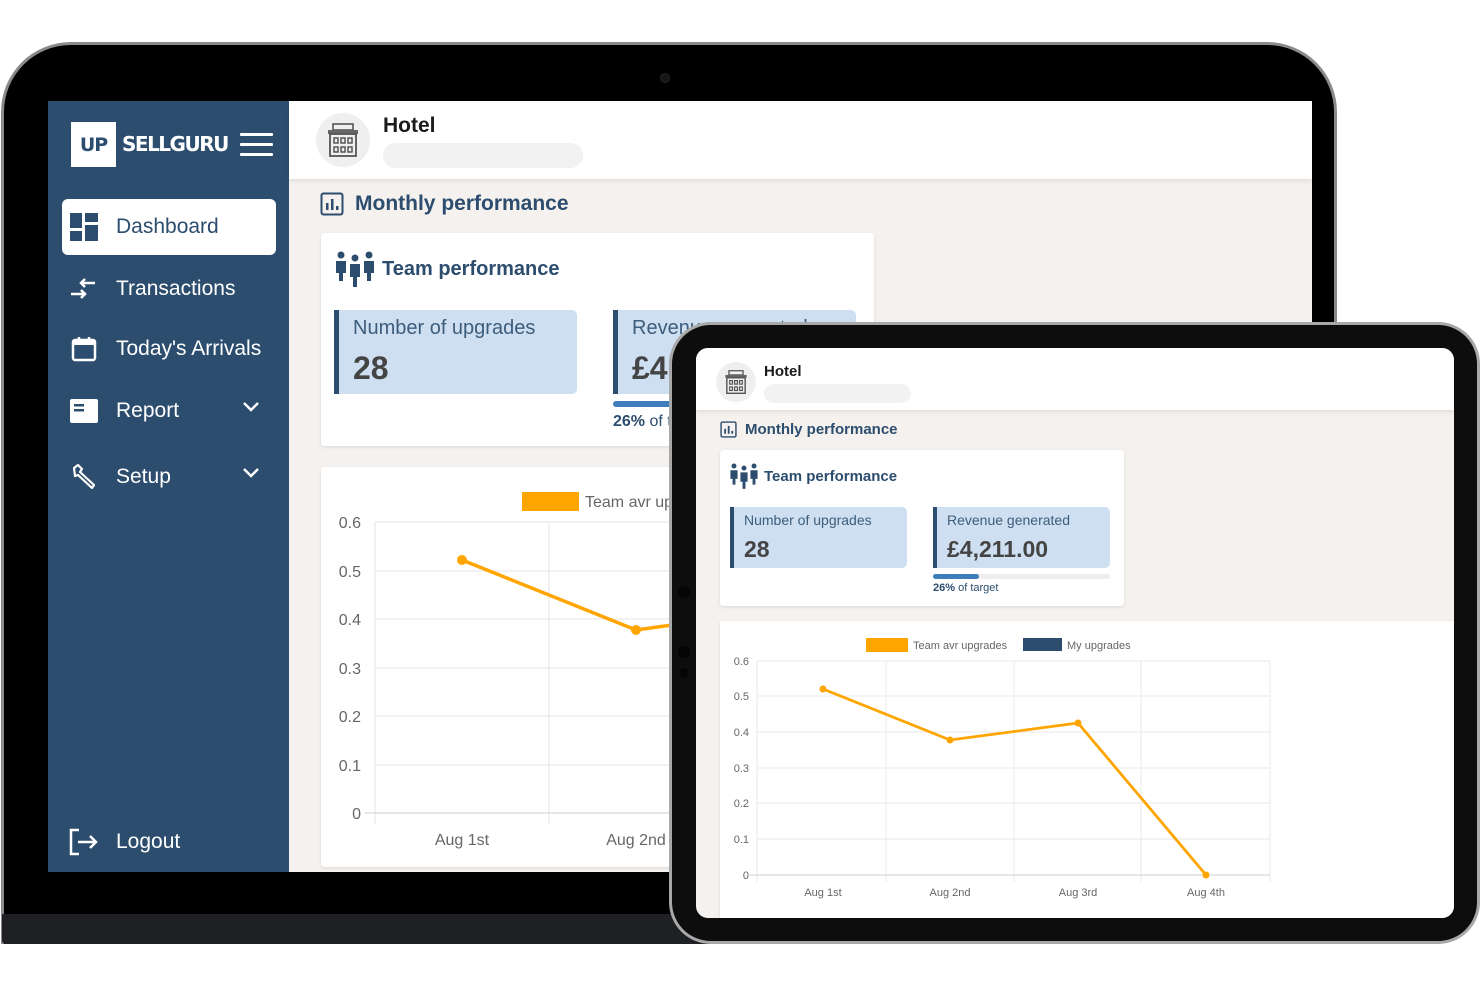 The height and width of the screenshot is (987, 1480). Describe the element at coordinates (189, 348) in the screenshot. I see `sidebar-item-label: Today's Arrivals` at that location.